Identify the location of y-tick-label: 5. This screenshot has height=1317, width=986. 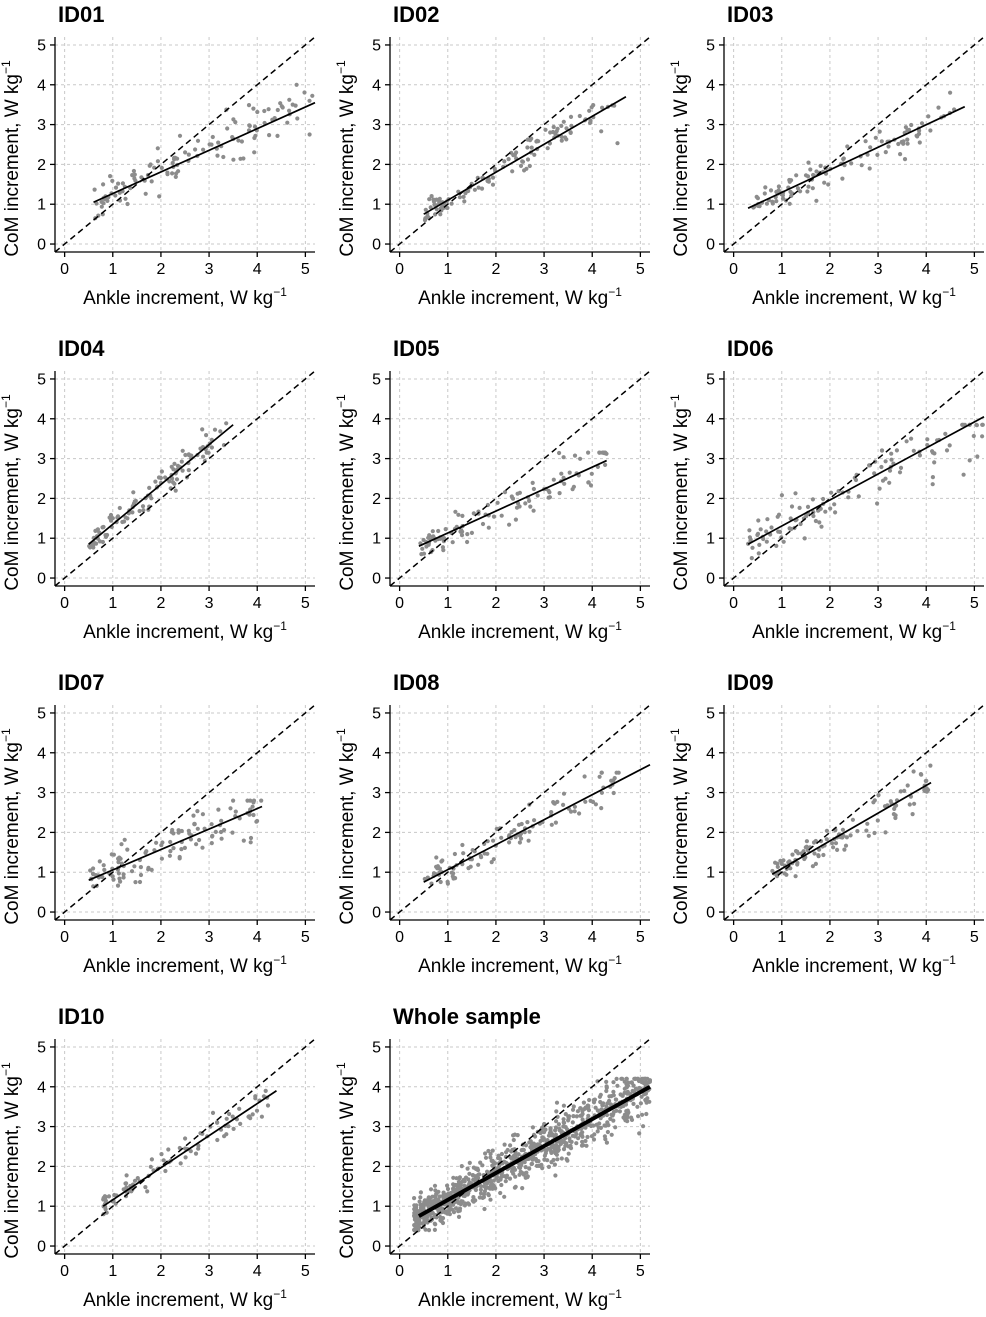
(376, 713).